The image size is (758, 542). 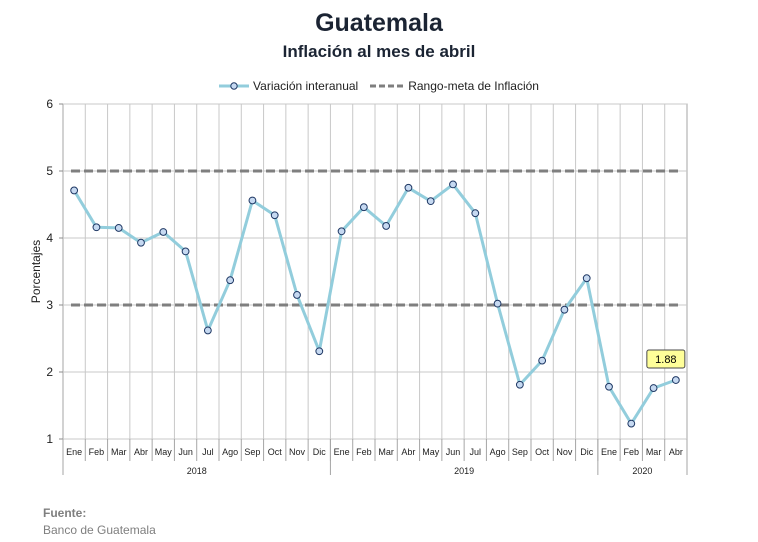 I want to click on year-label: 2019, so click(x=464, y=471).